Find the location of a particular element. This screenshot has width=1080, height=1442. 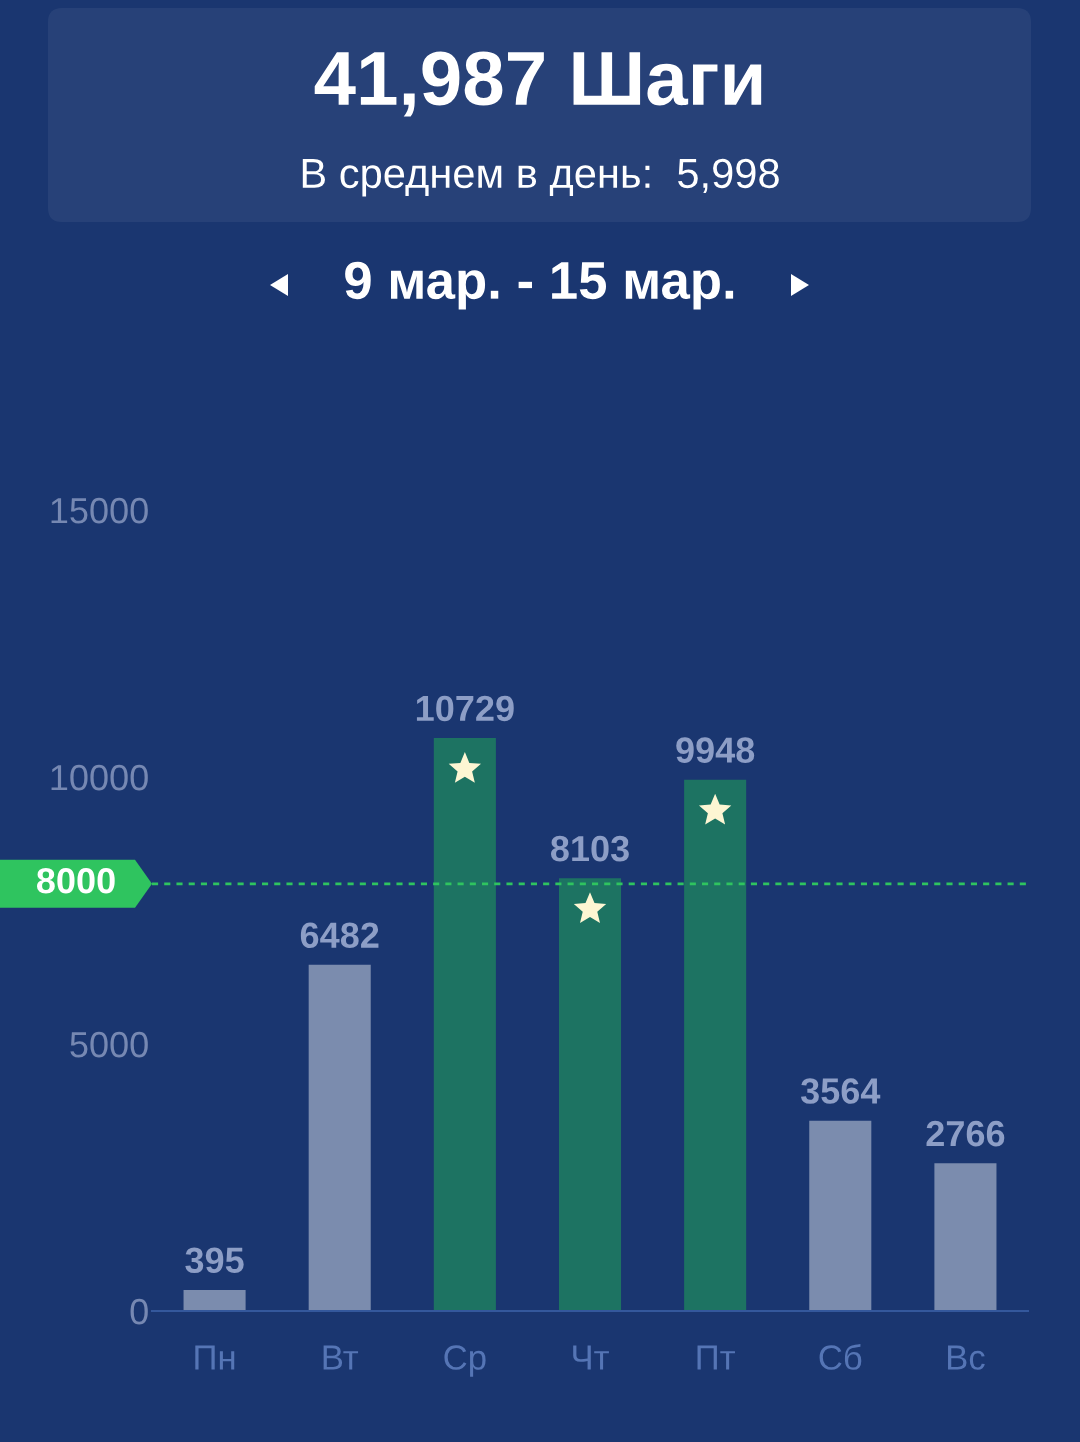

data-label: 395 is located at coordinates (214, 1260).